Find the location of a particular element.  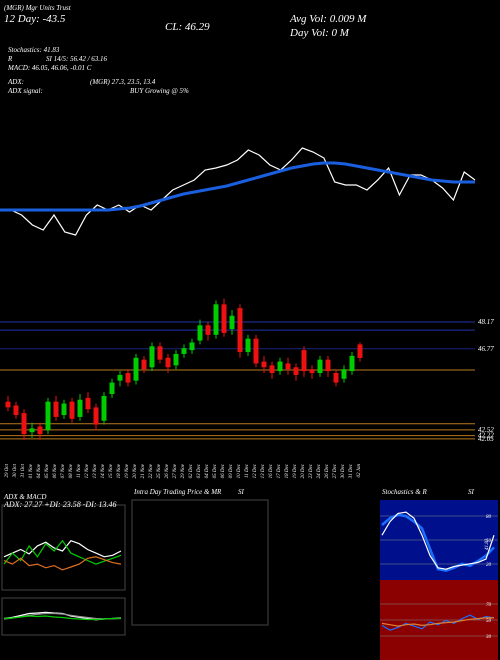

date-label: 10 Dec is located at coordinates (239, 470).